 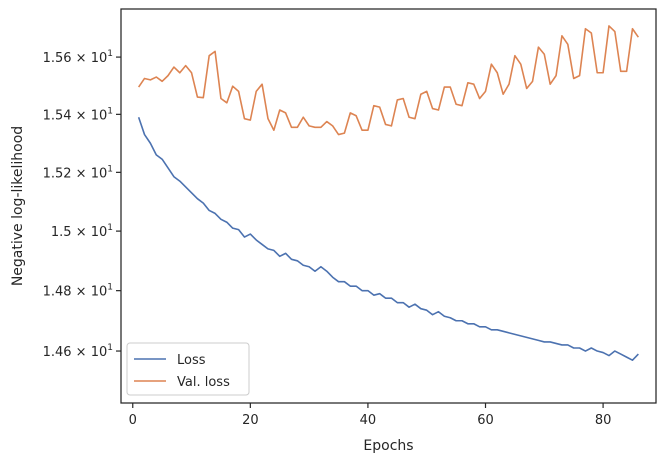 What do you see at coordinates (78, 114) in the screenshot?
I see `y-tick-label: 1.54 × 10¹` at bounding box center [78, 114].